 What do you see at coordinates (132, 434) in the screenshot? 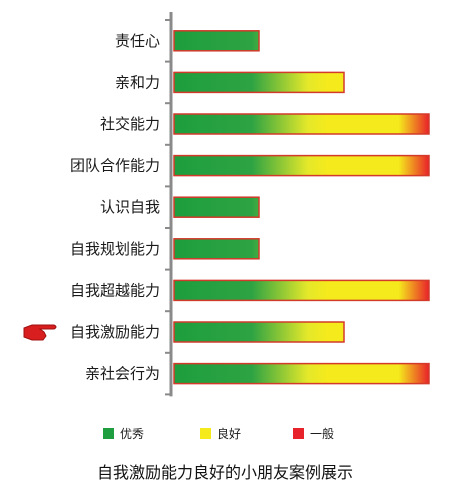
I see `legend-label: 优秀` at bounding box center [132, 434].